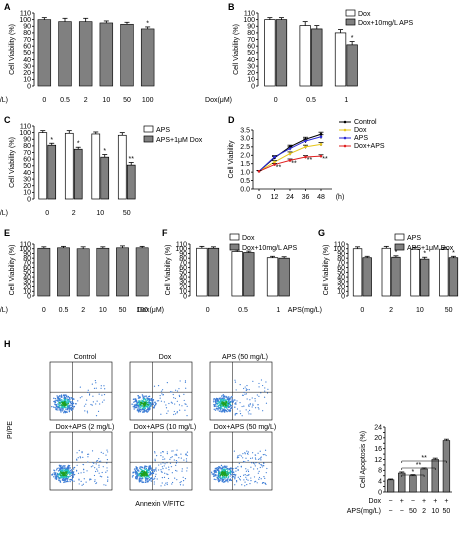 The image size is (467, 550). I want to click on y-tick-label: 90, so click(251, 27).